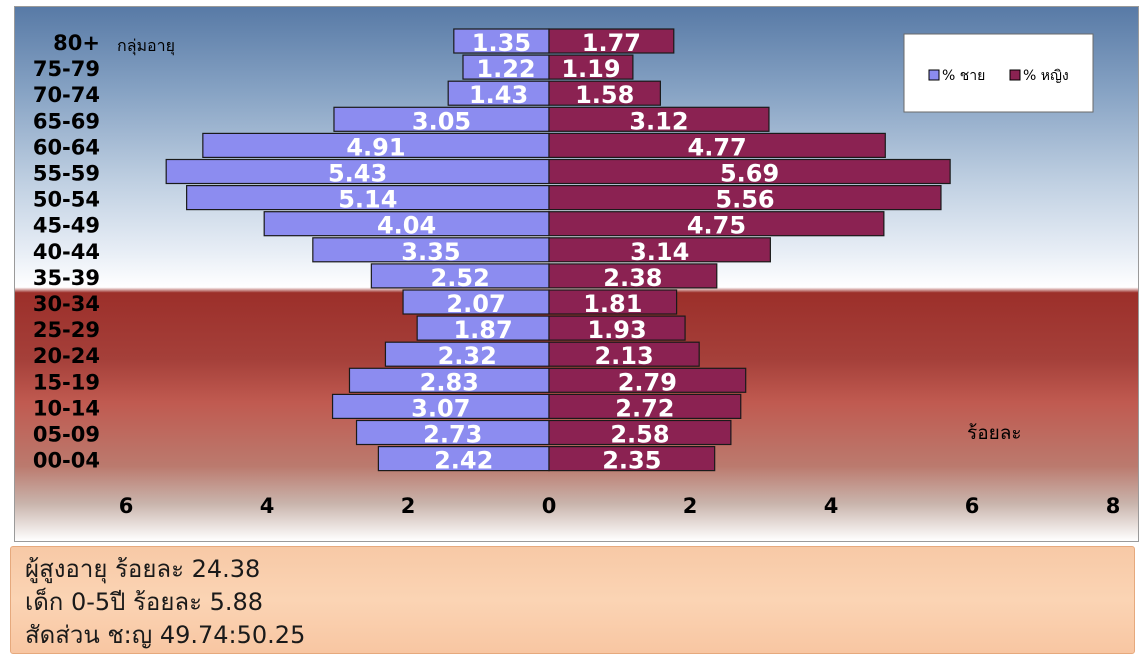  What do you see at coordinates (690, 506) in the screenshot?
I see `x-tick-label-4: 2` at bounding box center [690, 506].